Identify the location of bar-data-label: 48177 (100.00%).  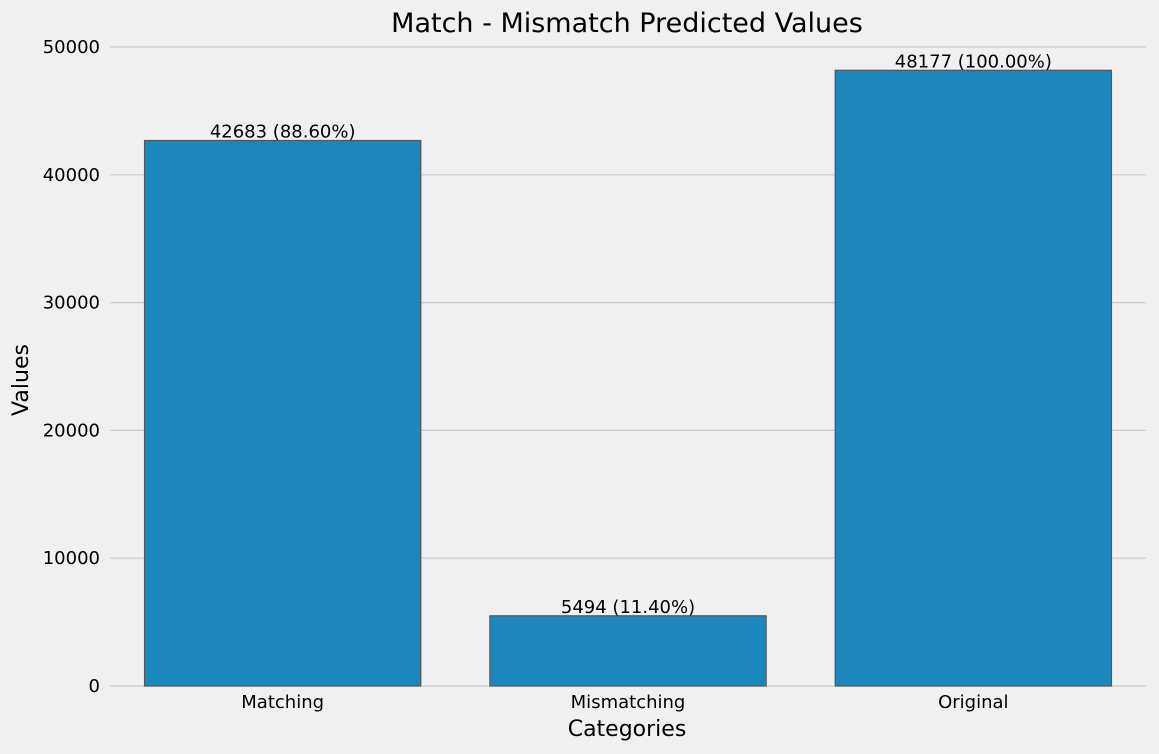
(973, 61).